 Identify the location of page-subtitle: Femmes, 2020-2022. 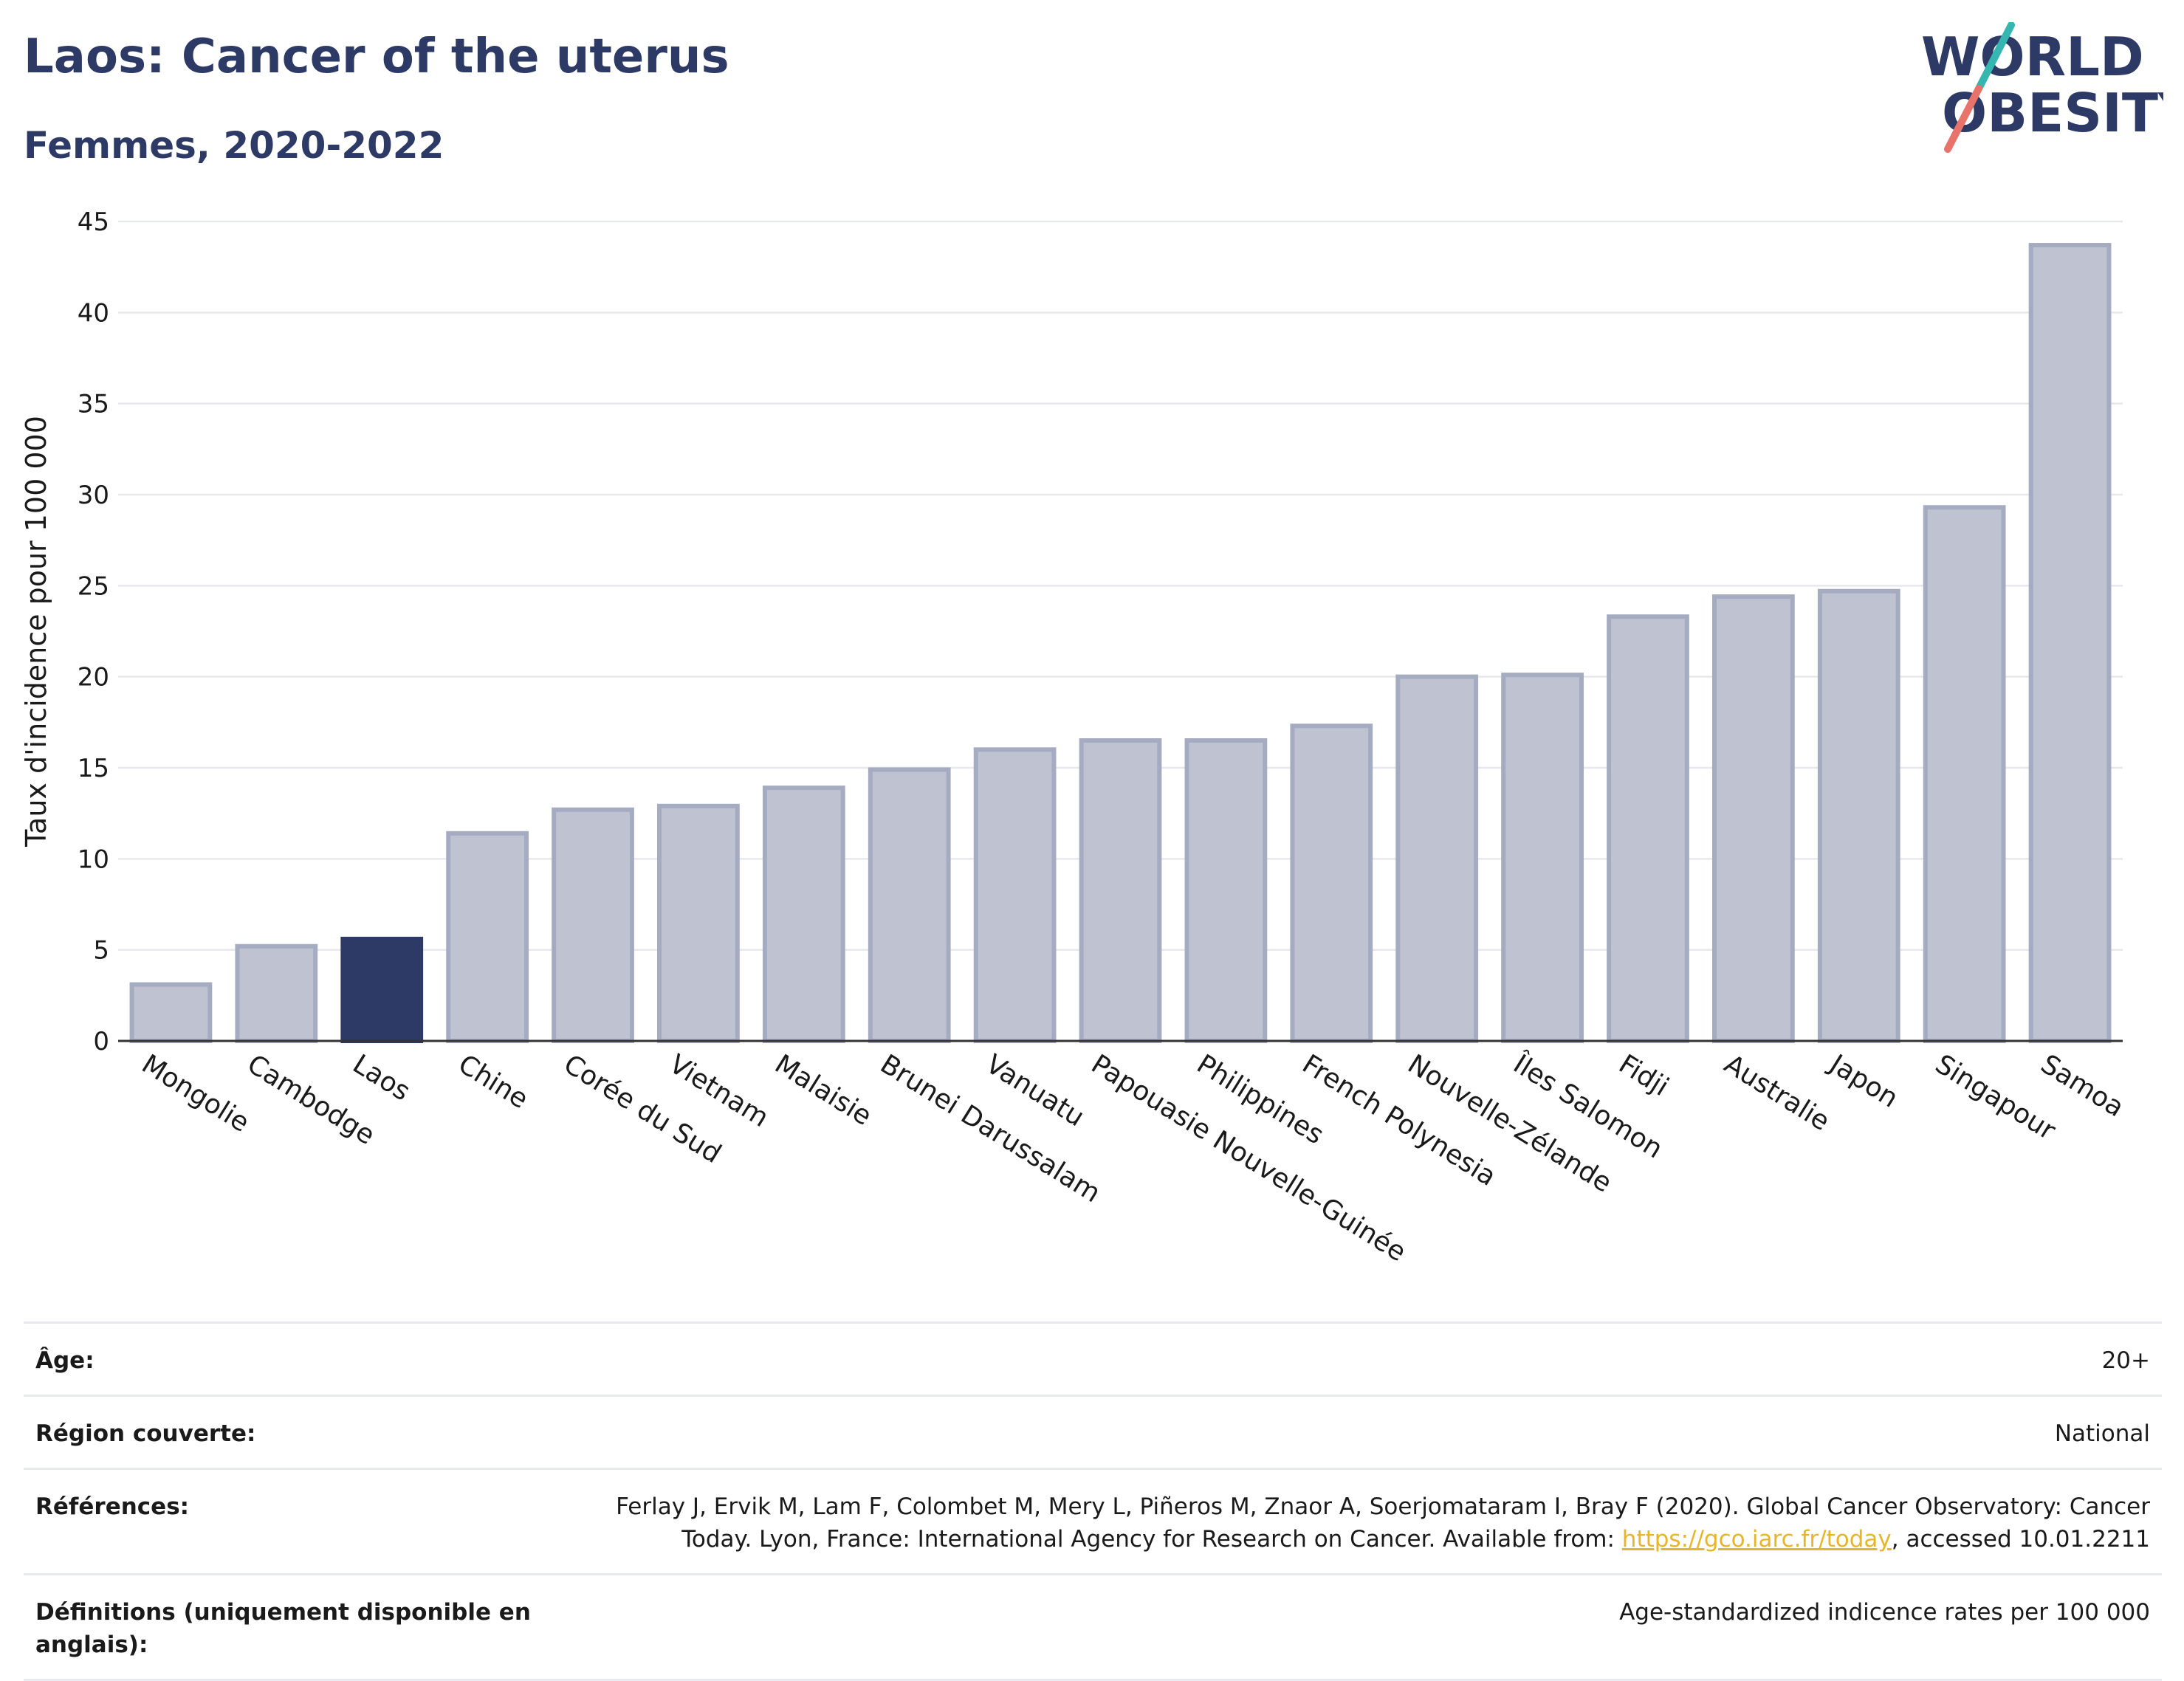
(234, 145).